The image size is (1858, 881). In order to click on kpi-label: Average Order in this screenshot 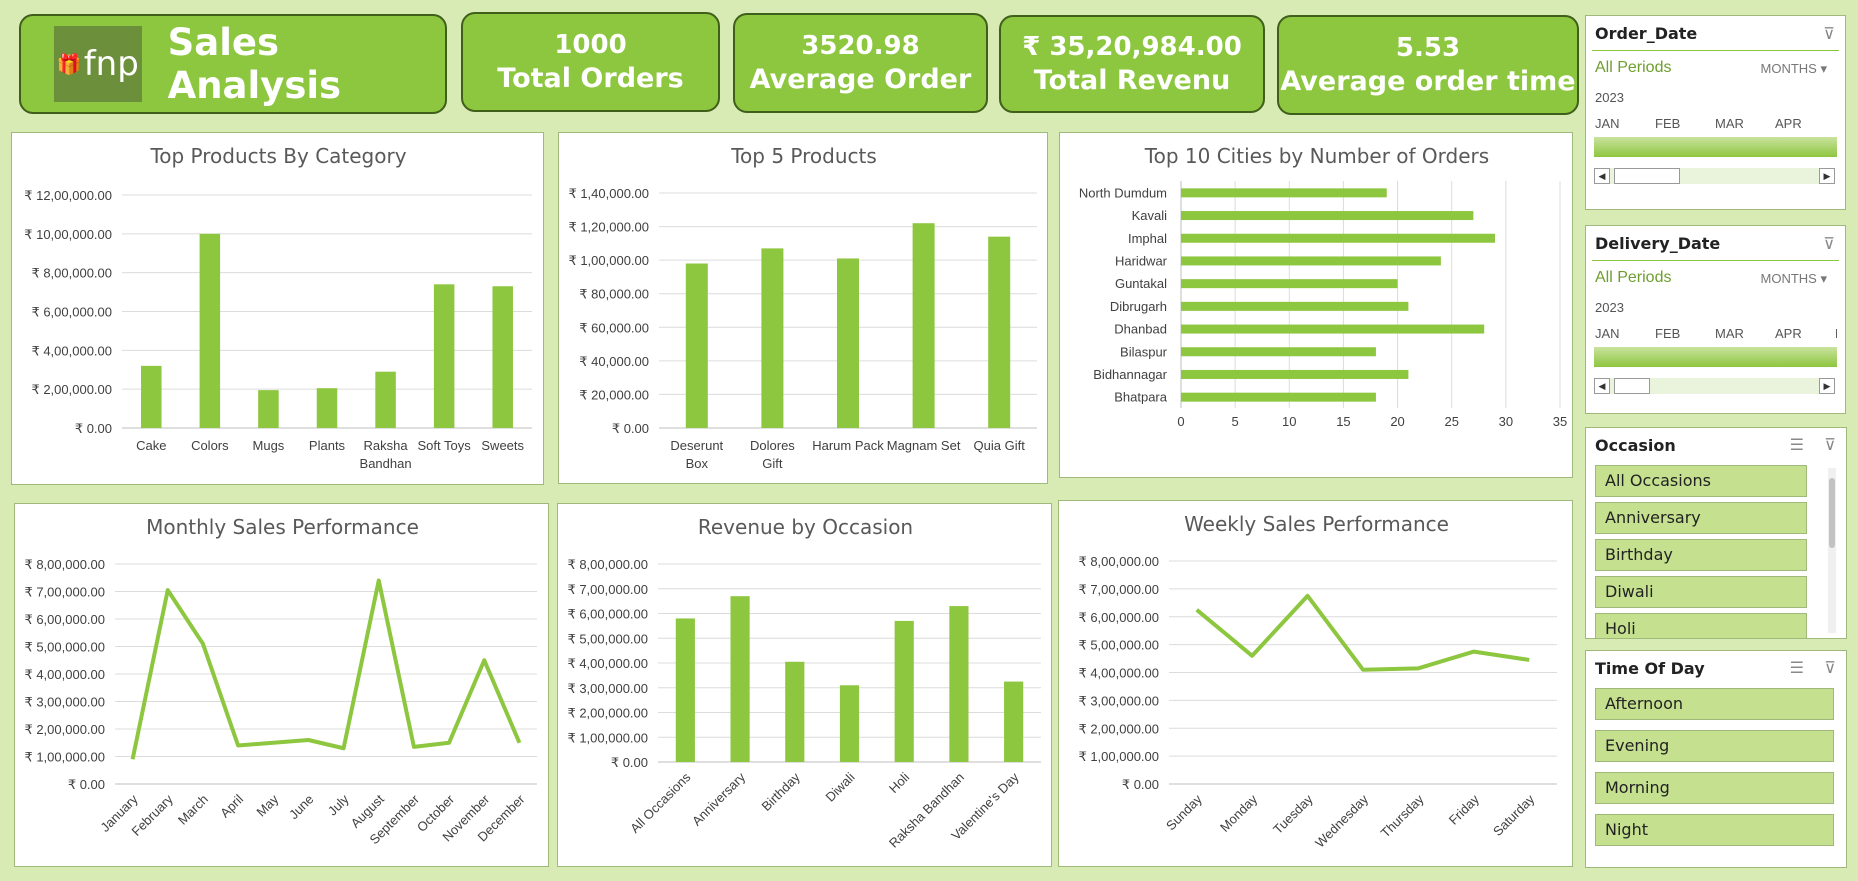, I will do `click(860, 79)`.